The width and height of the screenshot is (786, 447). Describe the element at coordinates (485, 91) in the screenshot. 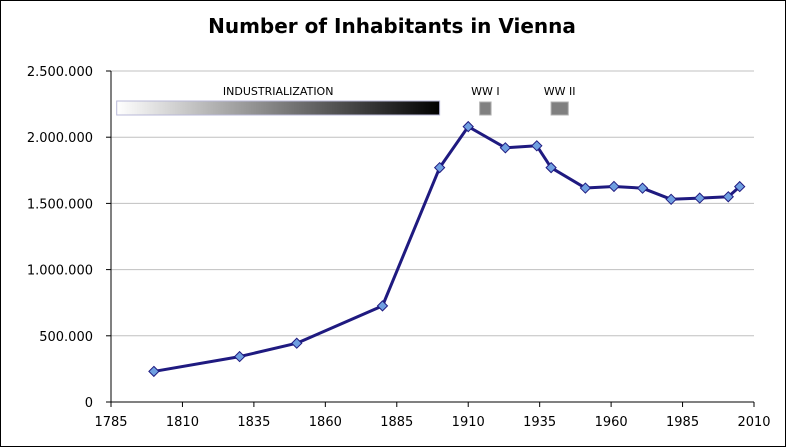

I see `war-period-label: WW I` at that location.